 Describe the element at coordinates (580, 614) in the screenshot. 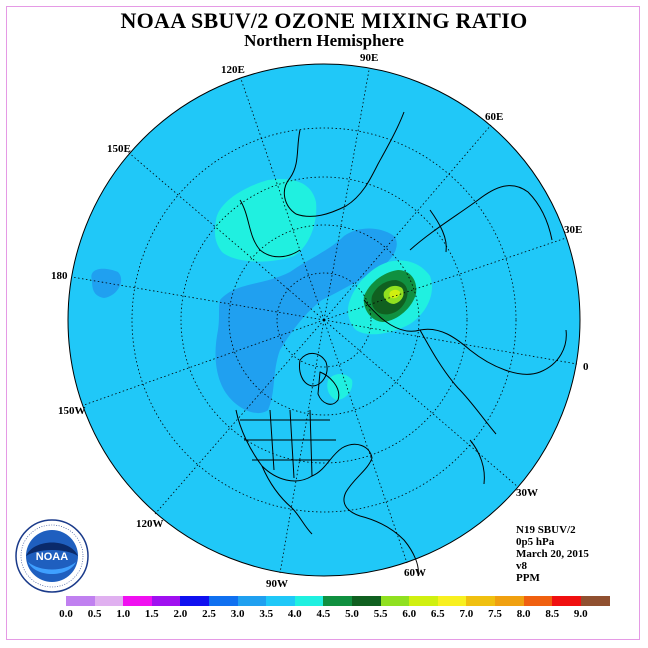

I see `colorbar-tick-label: 9.0` at that location.